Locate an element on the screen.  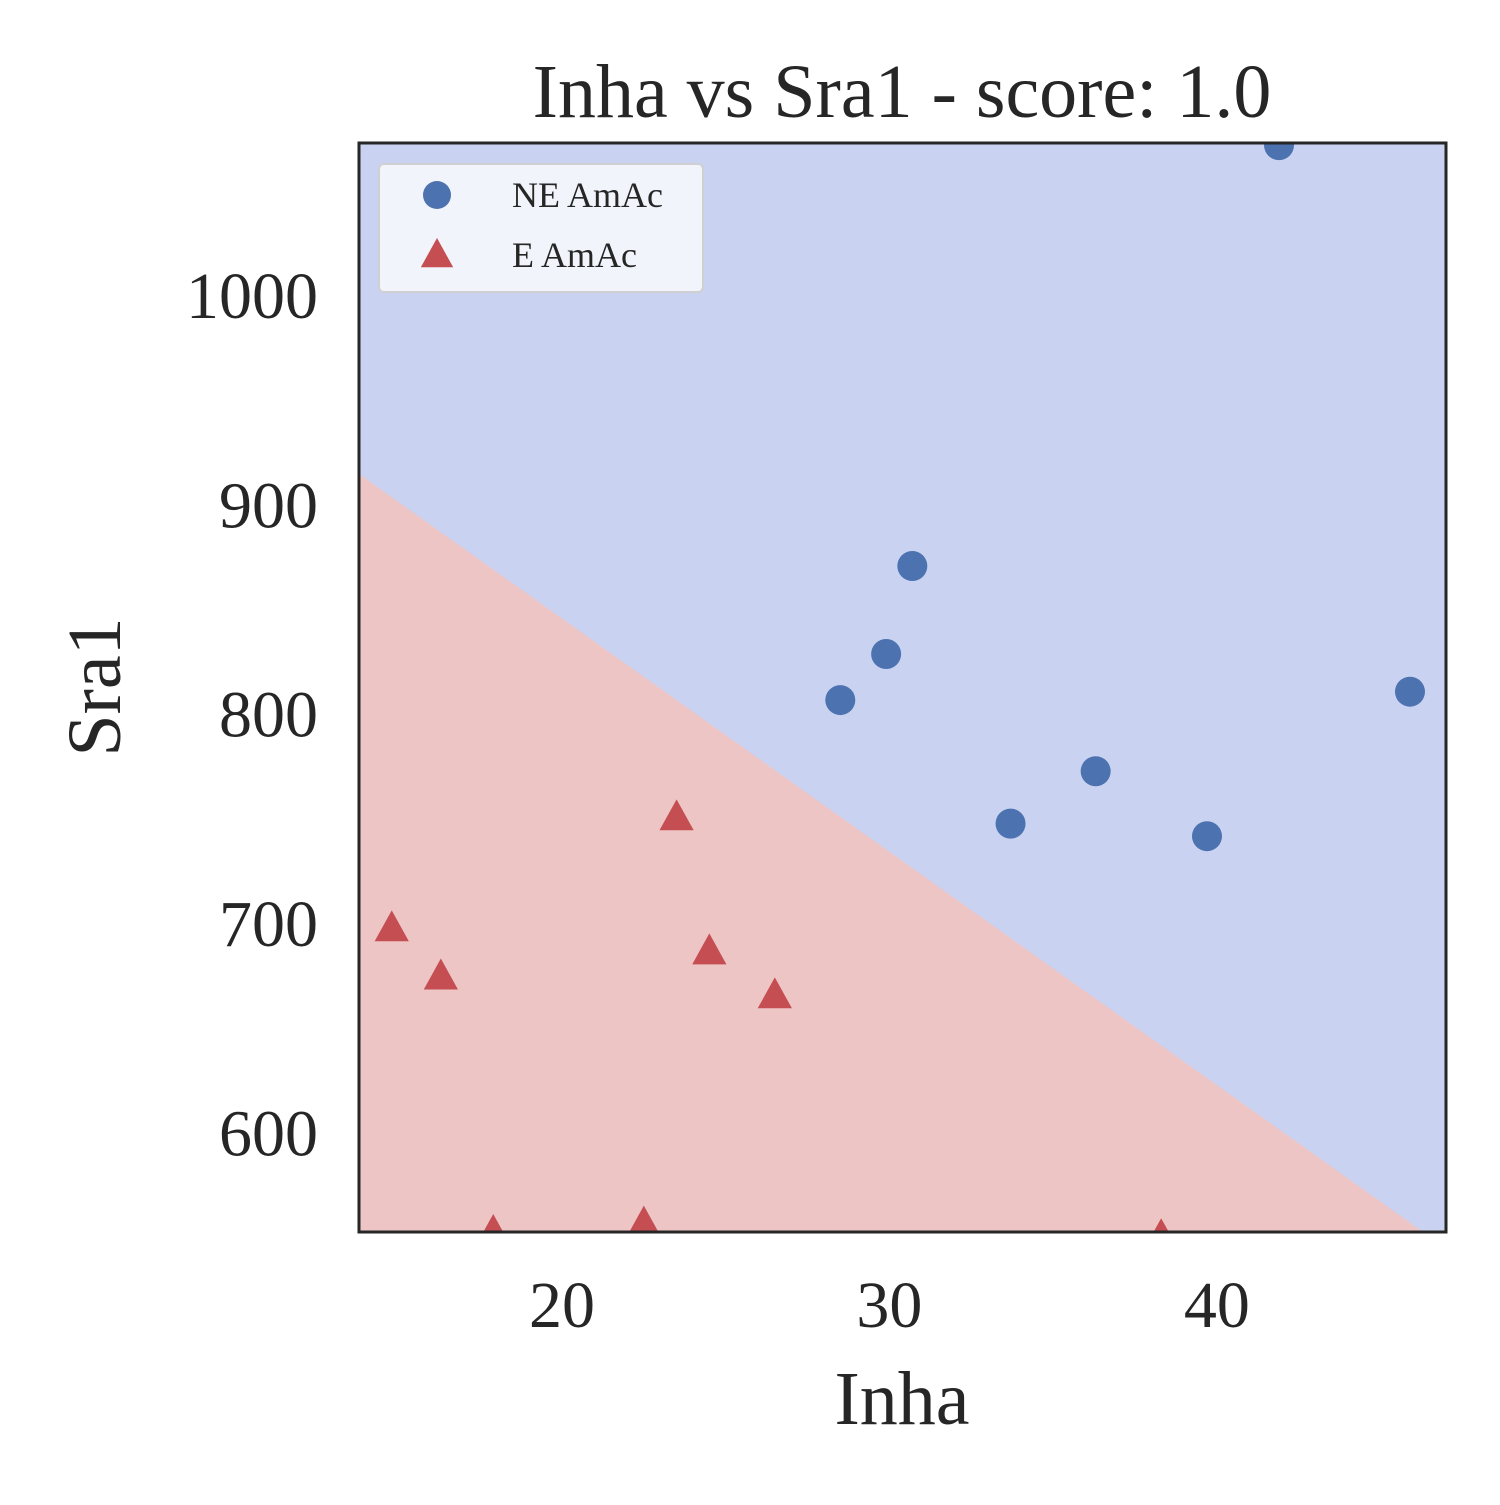
x-tick-label: 20 is located at coordinates (562, 1305).